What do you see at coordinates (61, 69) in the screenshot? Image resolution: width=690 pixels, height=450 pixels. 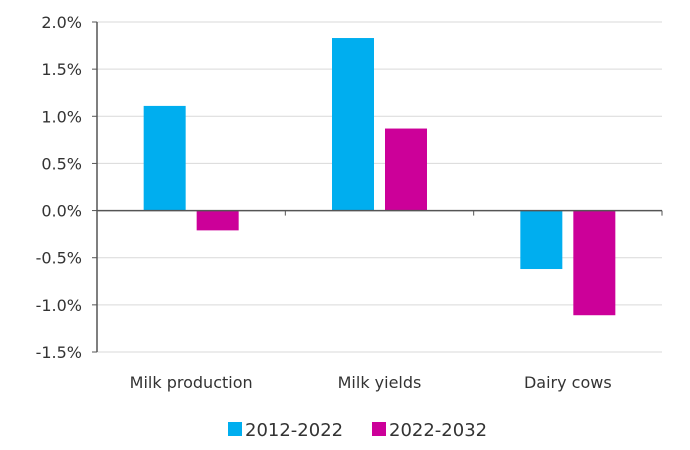 I see `y-tick-label: 1.5%` at bounding box center [61, 69].